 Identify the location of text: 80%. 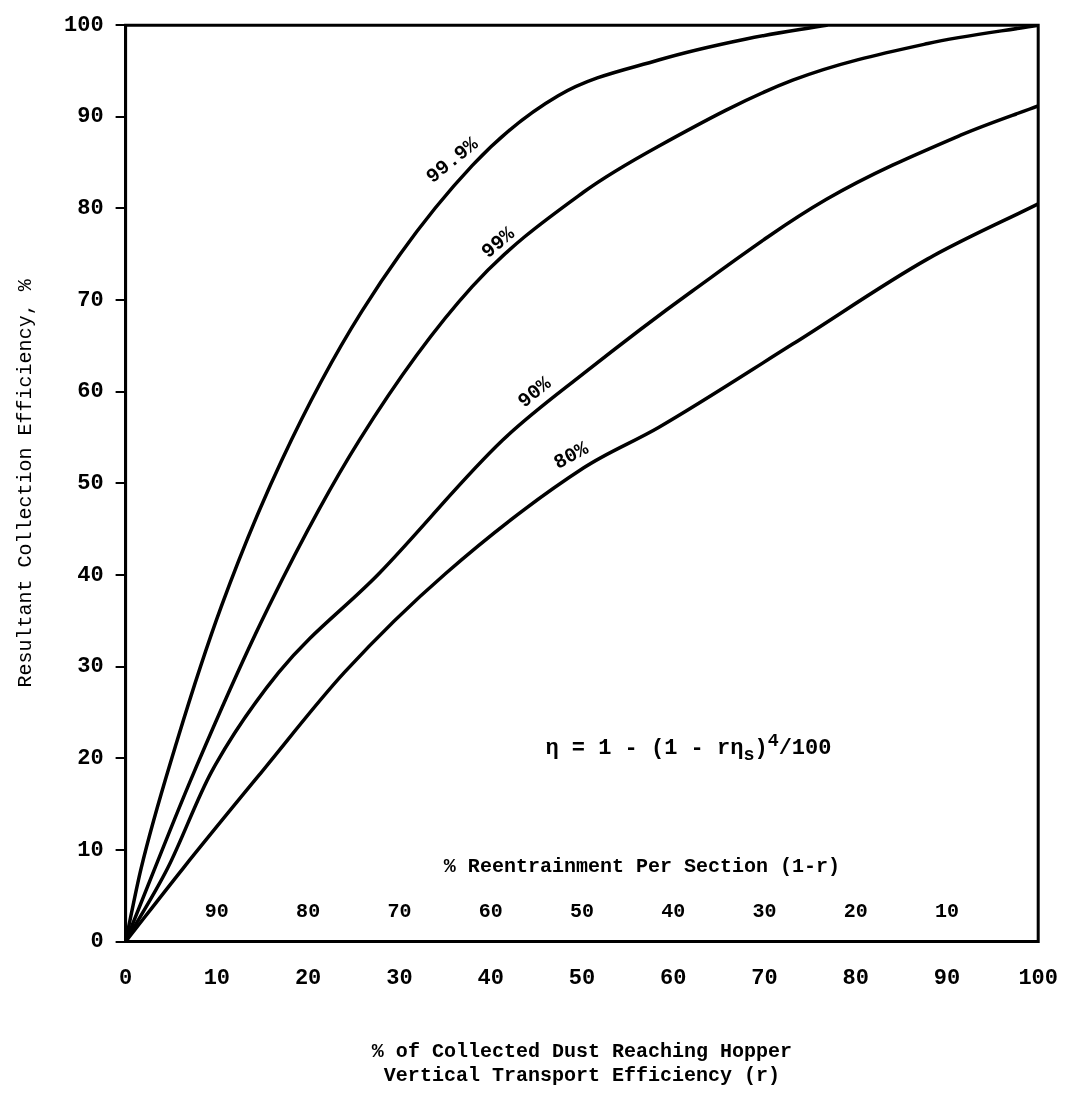
(571, 456).